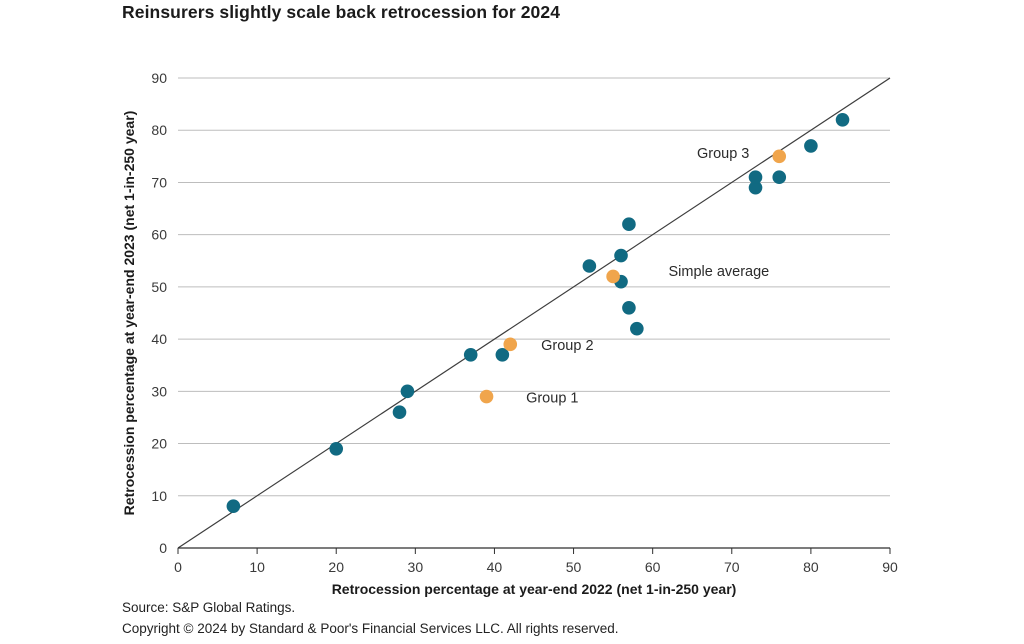 The width and height of the screenshot is (1024, 644). Describe the element at coordinates (890, 567) in the screenshot. I see `x-tick-label-90: 90` at that location.